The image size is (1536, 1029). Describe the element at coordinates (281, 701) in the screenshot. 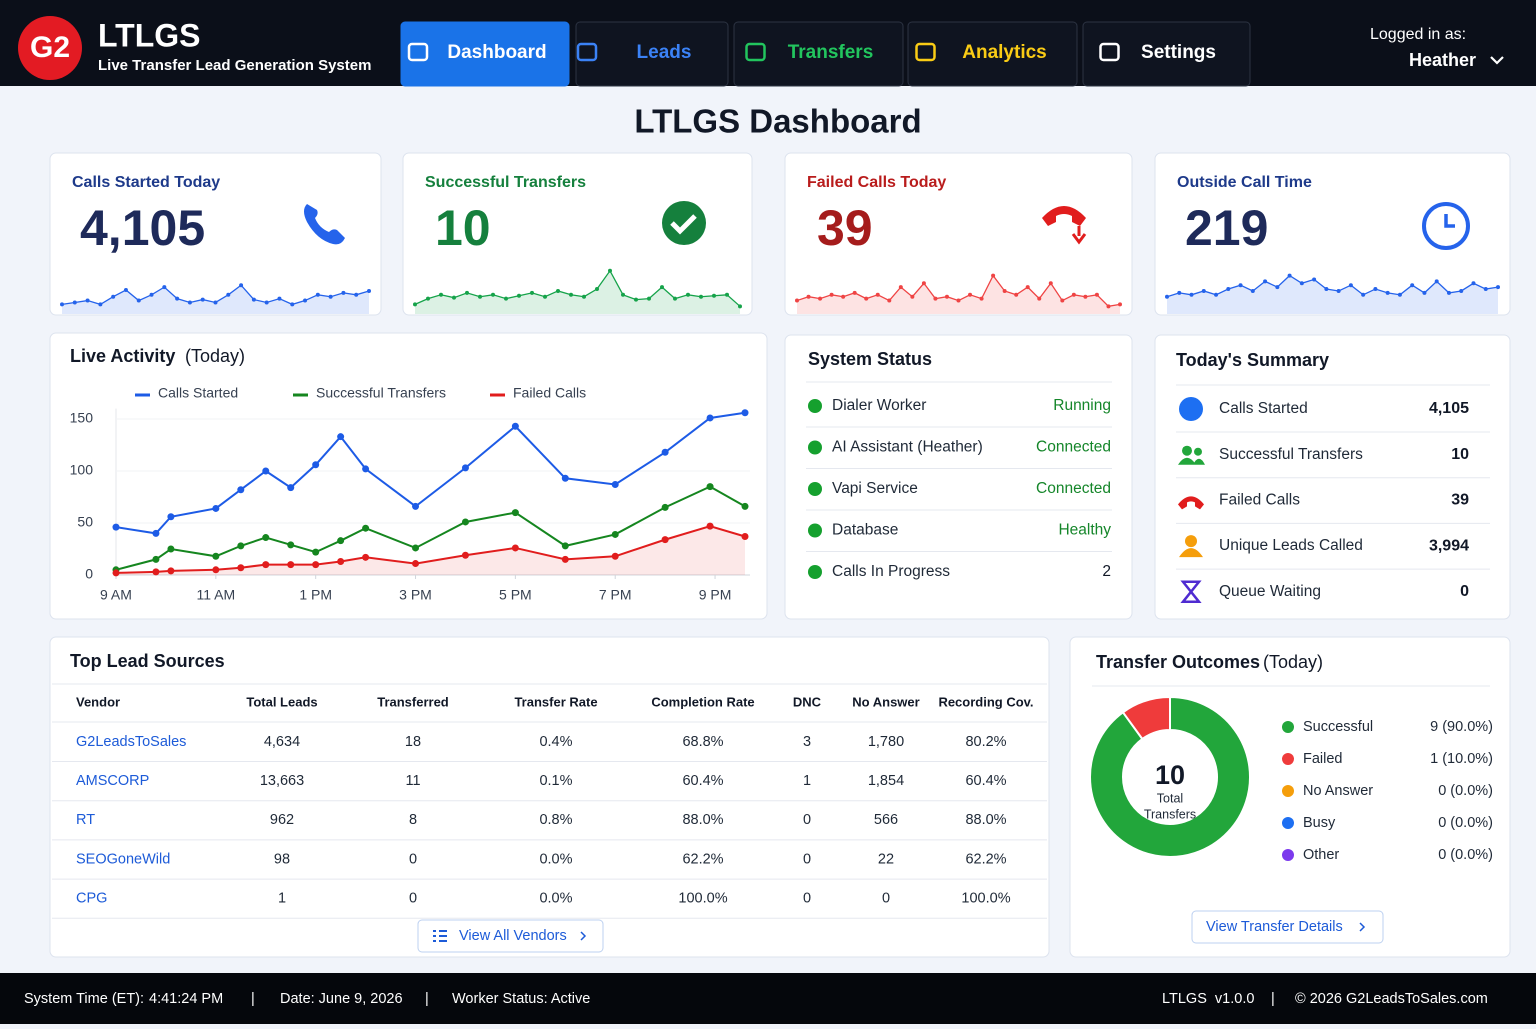

I see `column-header: Total Leads` at that location.